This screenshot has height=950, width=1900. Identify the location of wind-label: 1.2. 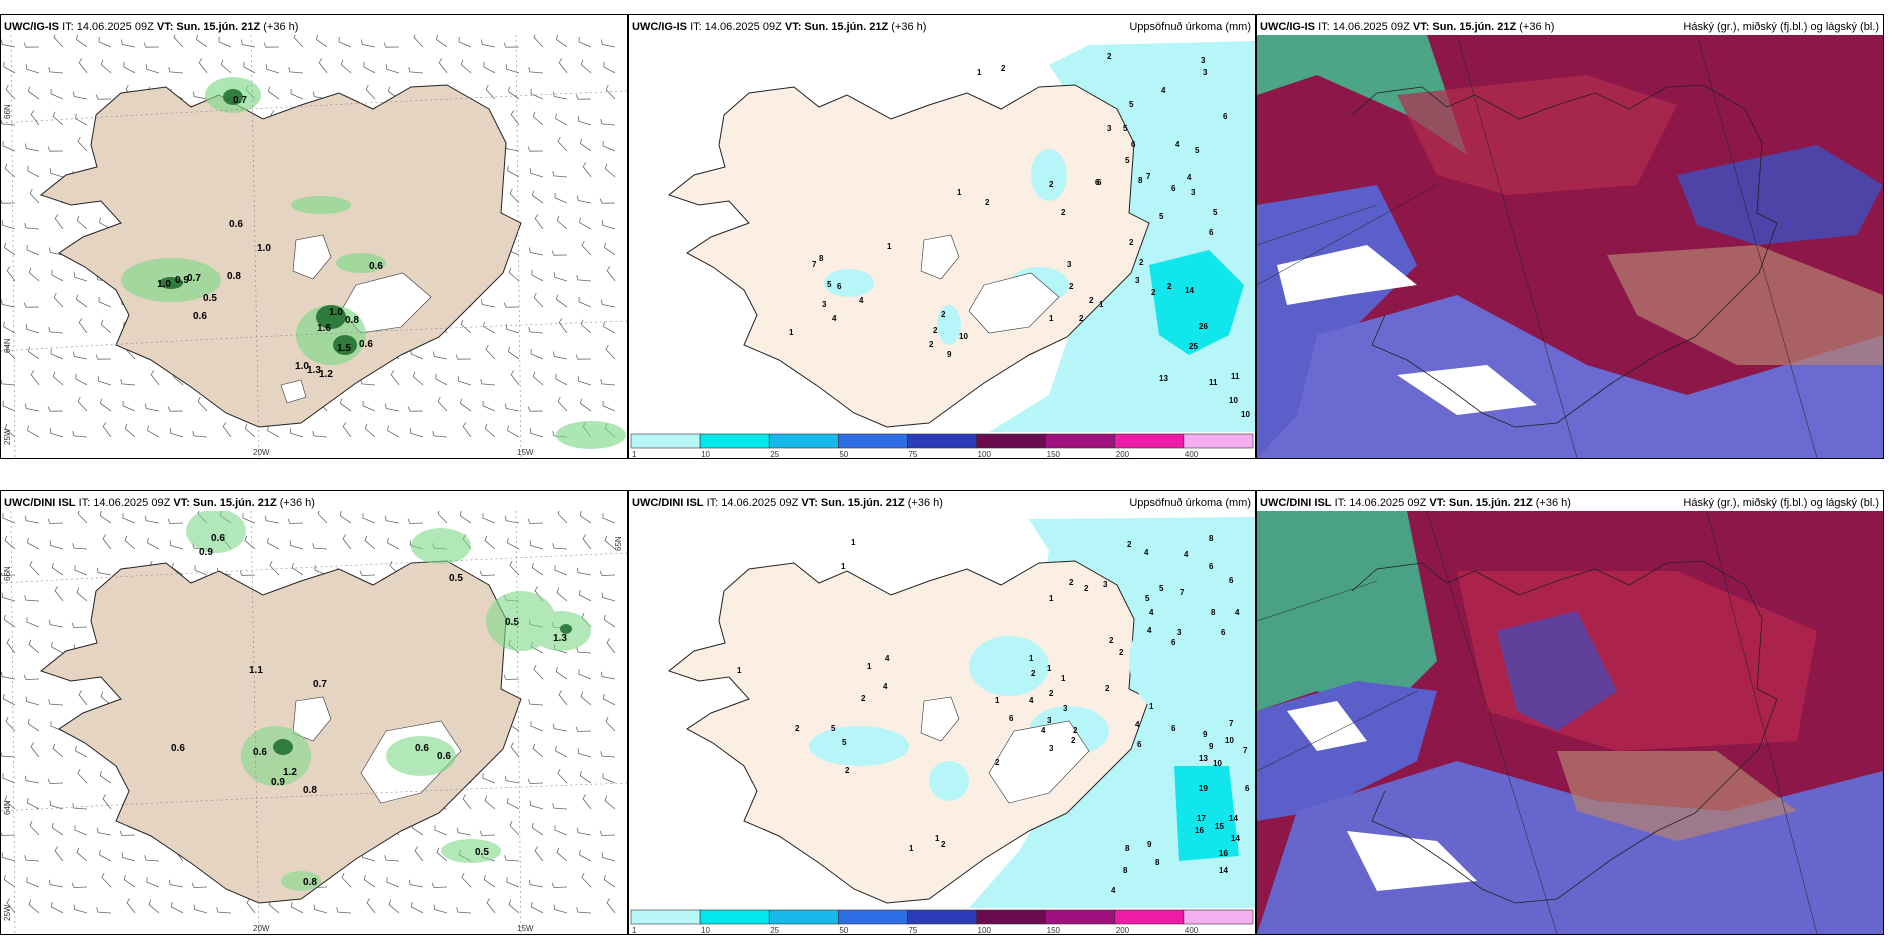
(290, 772).